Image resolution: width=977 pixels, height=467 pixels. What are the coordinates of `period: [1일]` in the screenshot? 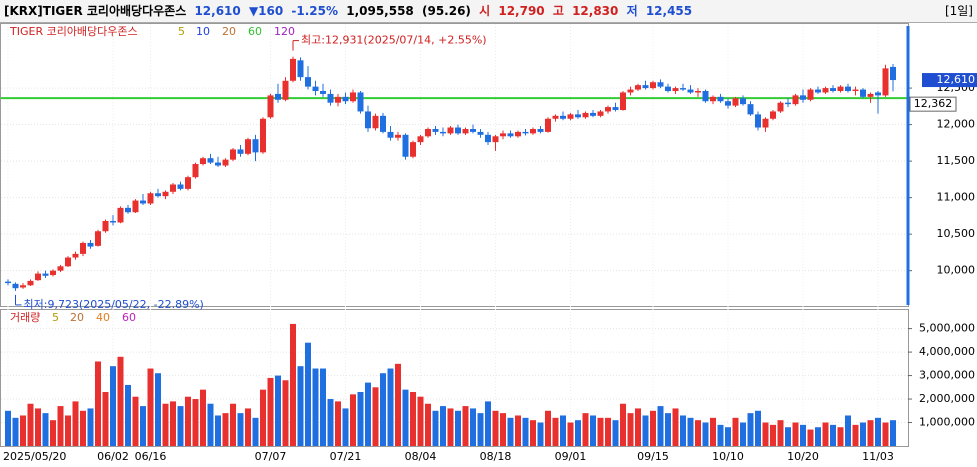 It's located at (958, 11).